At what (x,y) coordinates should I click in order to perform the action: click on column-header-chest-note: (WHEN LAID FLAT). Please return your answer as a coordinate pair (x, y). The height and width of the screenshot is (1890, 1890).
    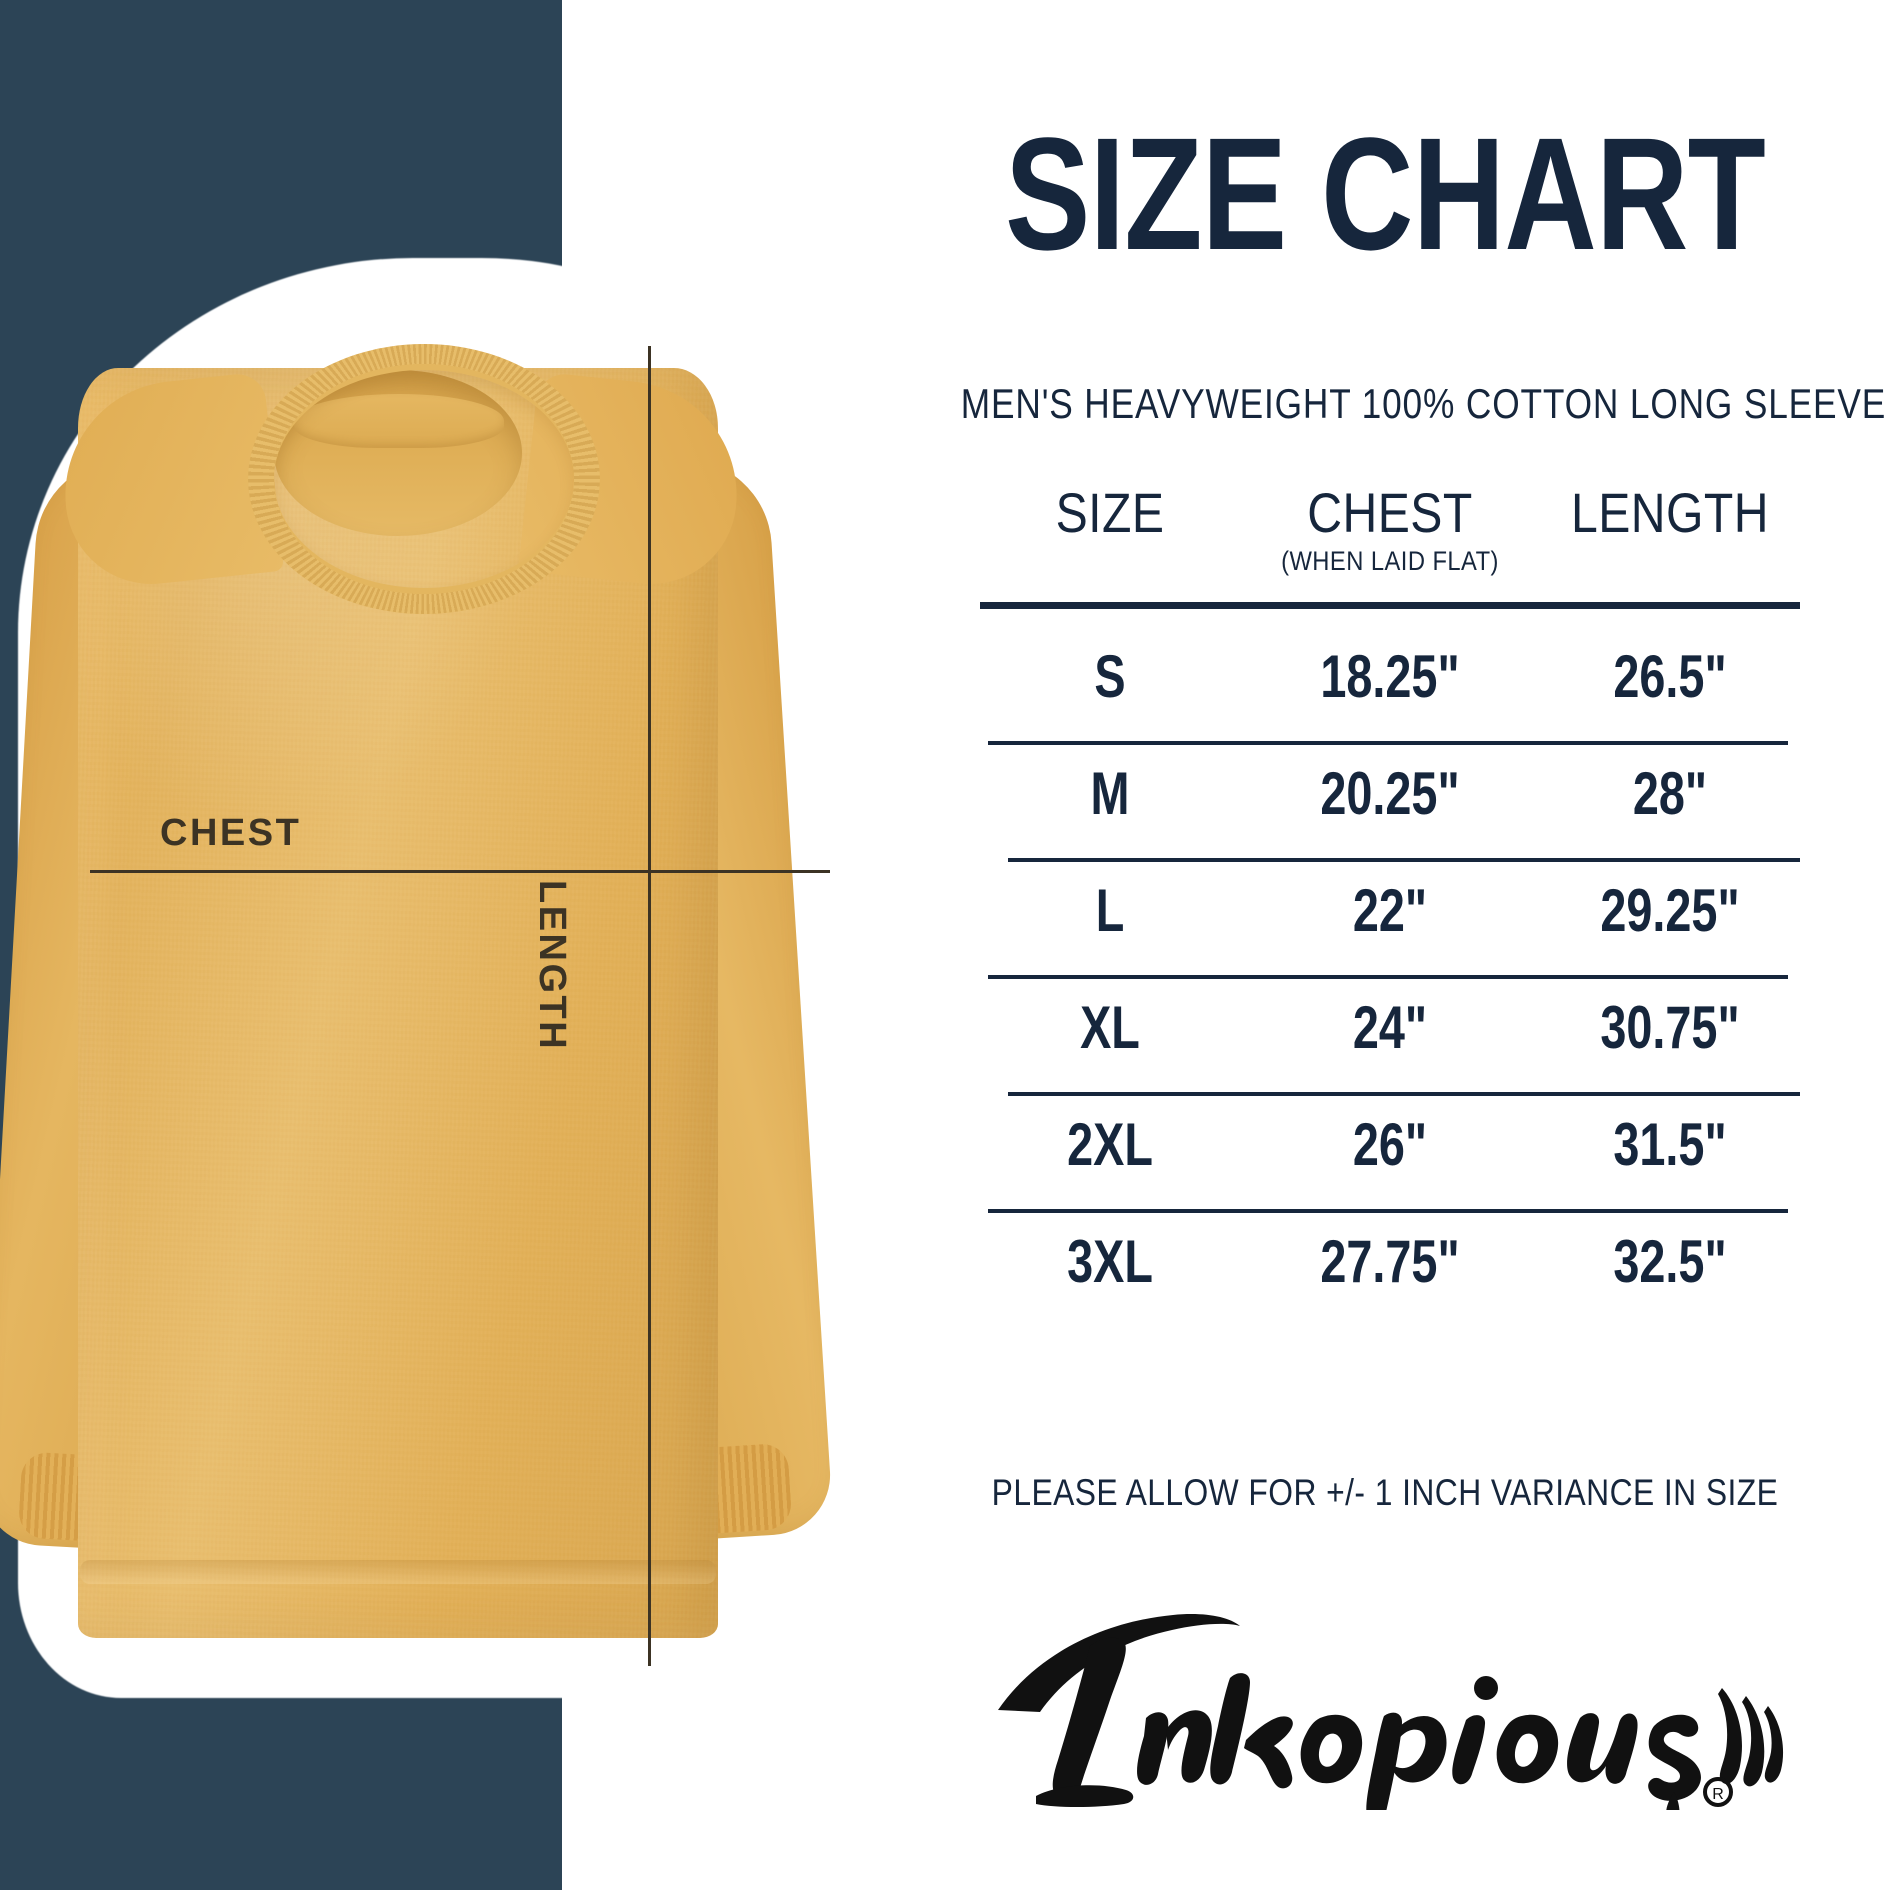
    Looking at the image, I should click on (1390, 561).